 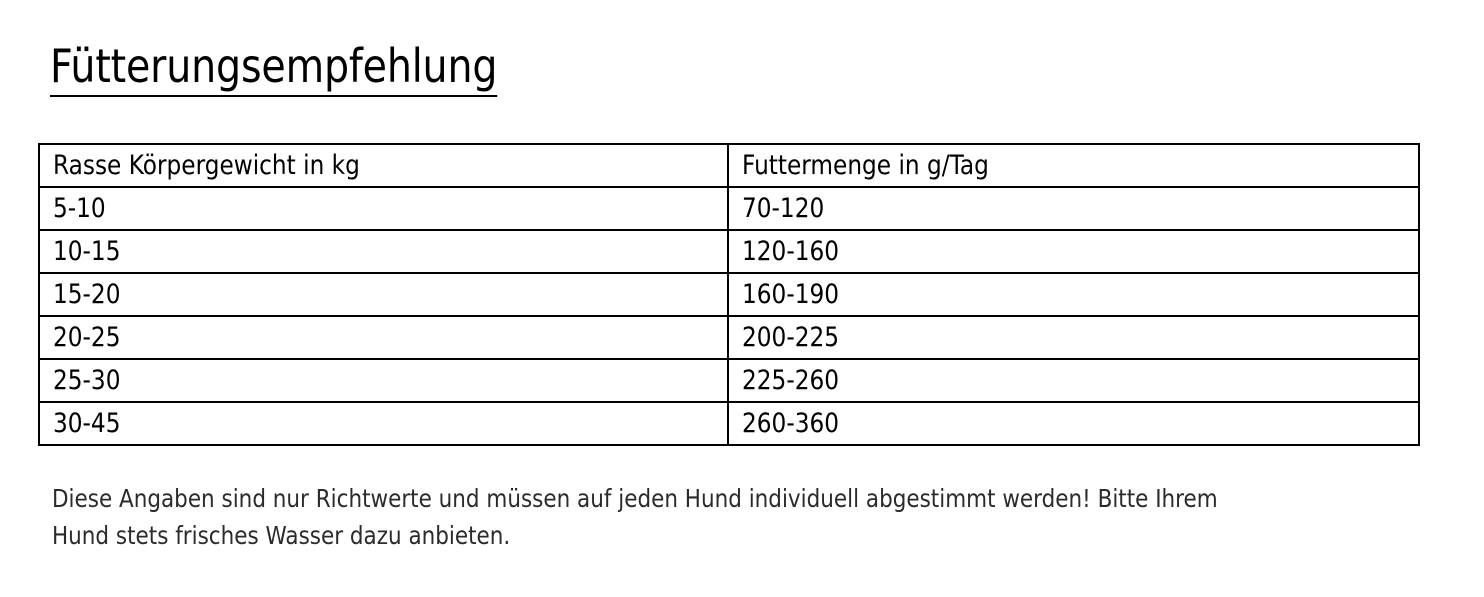 What do you see at coordinates (383, 423) in the screenshot?
I see `cell-weight: 30-45` at bounding box center [383, 423].